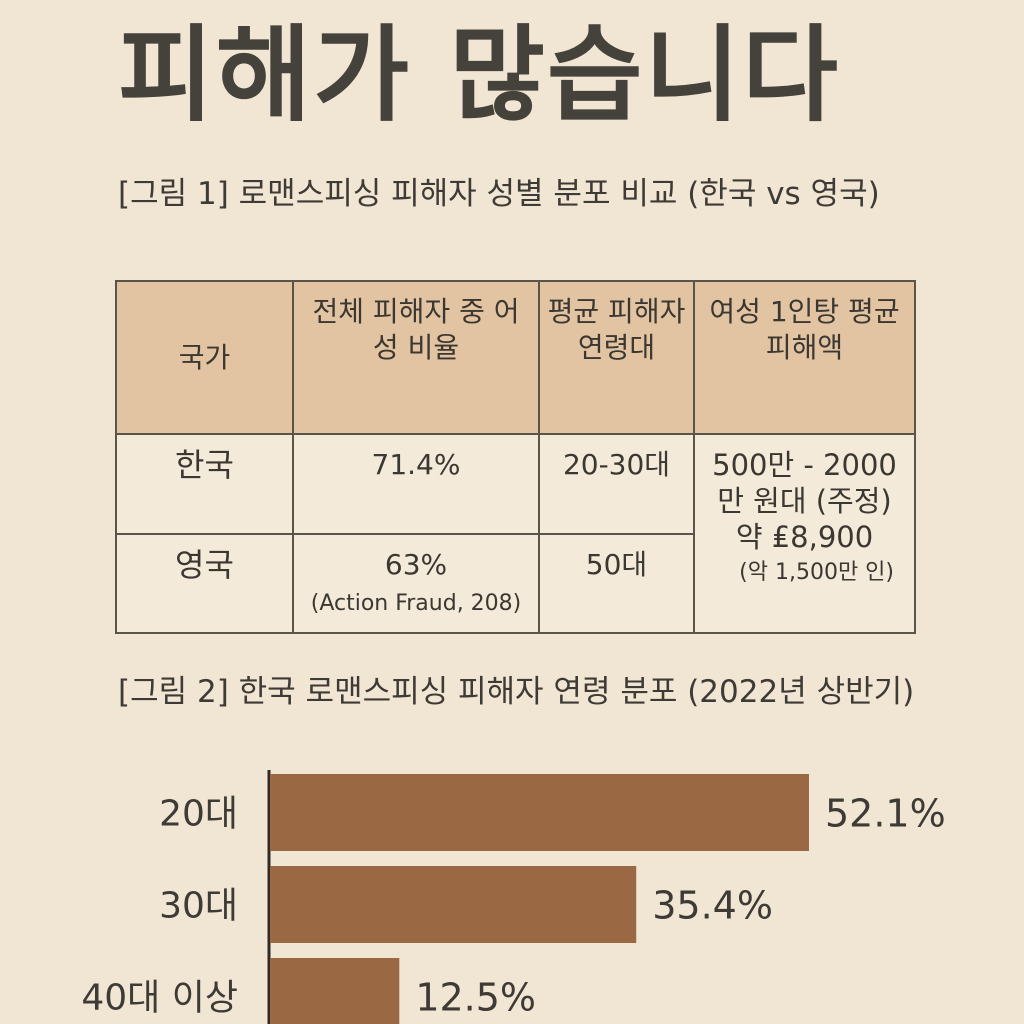  I want to click on age-group-cell: 50대, so click(616, 583).